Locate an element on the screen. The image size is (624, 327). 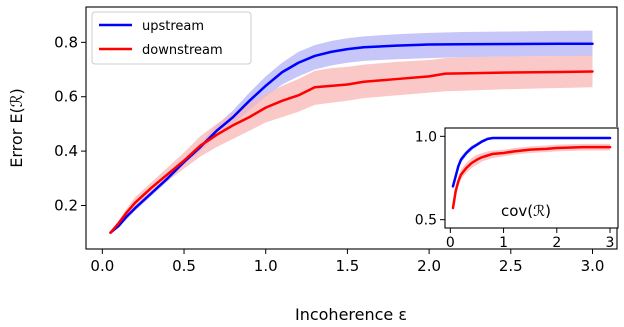
inset-plot-frame is located at coordinates (531, 178).